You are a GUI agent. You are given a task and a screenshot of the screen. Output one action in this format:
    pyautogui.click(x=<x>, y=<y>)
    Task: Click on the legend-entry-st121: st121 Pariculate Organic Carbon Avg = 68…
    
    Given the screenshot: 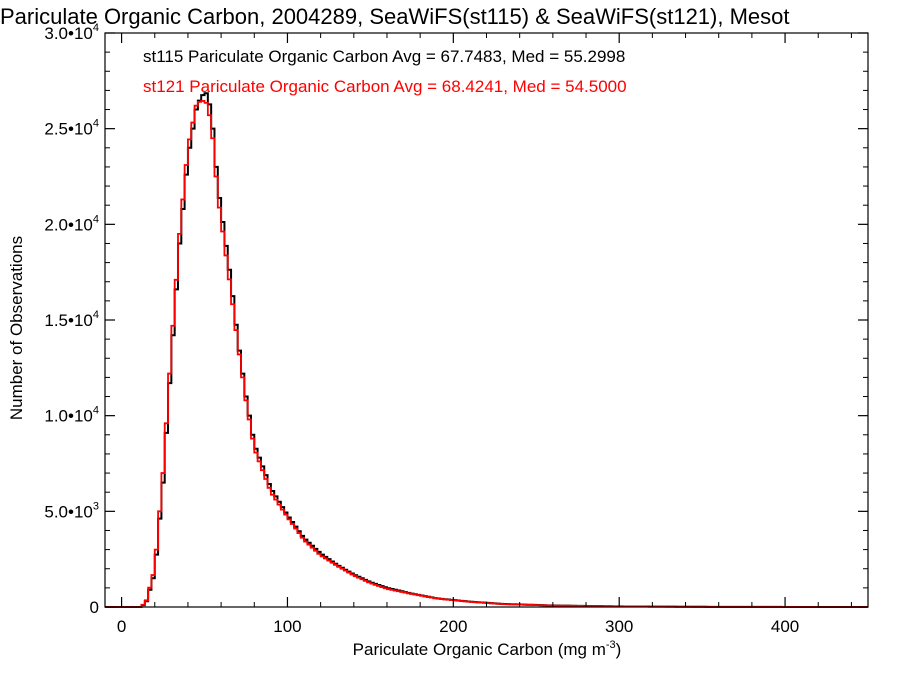 What is the action you would take?
    pyautogui.click(x=385, y=86)
    